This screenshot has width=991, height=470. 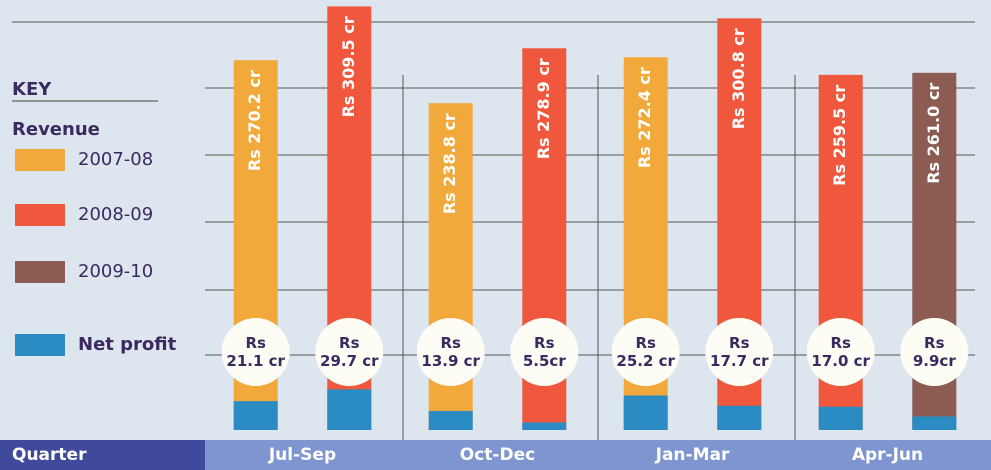 I want to click on value-label: Rs 272.4 cr, so click(x=644, y=117).